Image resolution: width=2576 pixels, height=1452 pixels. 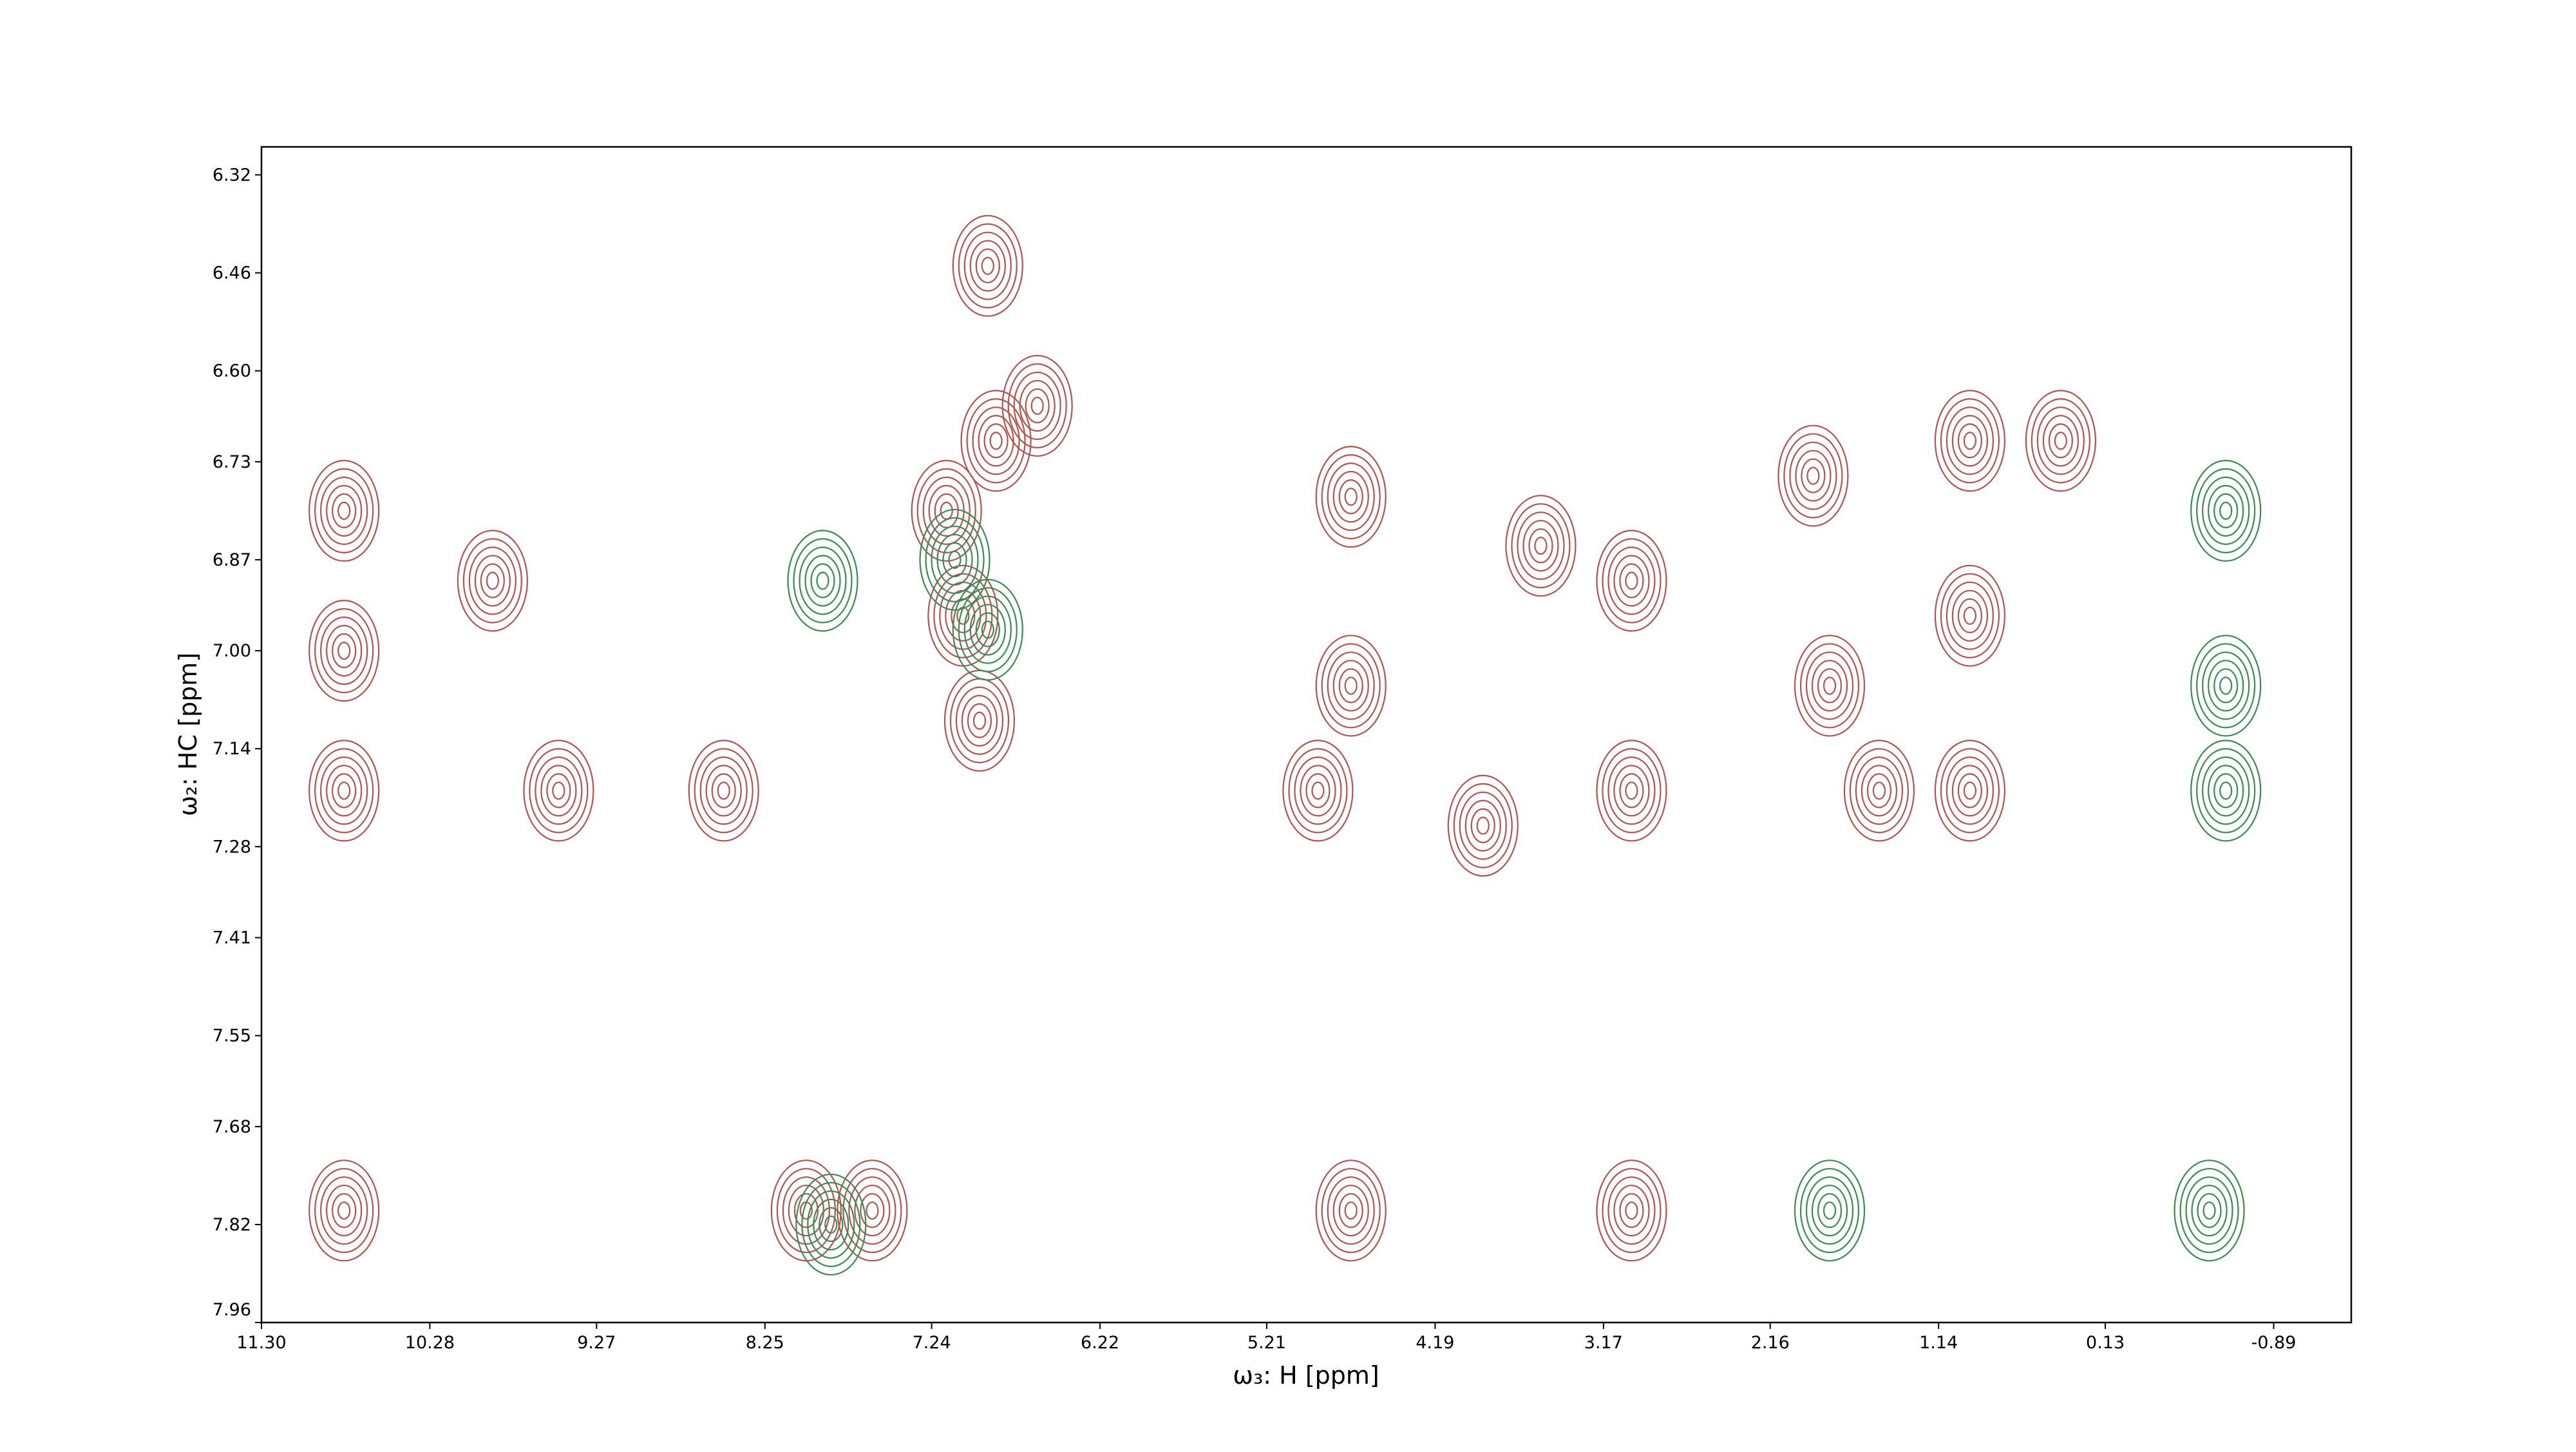 I want to click on x-tick-label: 3.17, so click(x=1603, y=1343).